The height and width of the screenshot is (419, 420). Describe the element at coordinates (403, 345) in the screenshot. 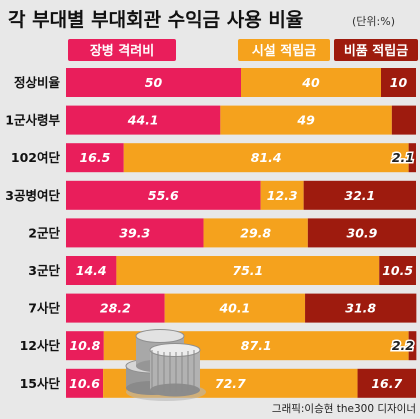

I see `bar-value-label: 2.2` at that location.